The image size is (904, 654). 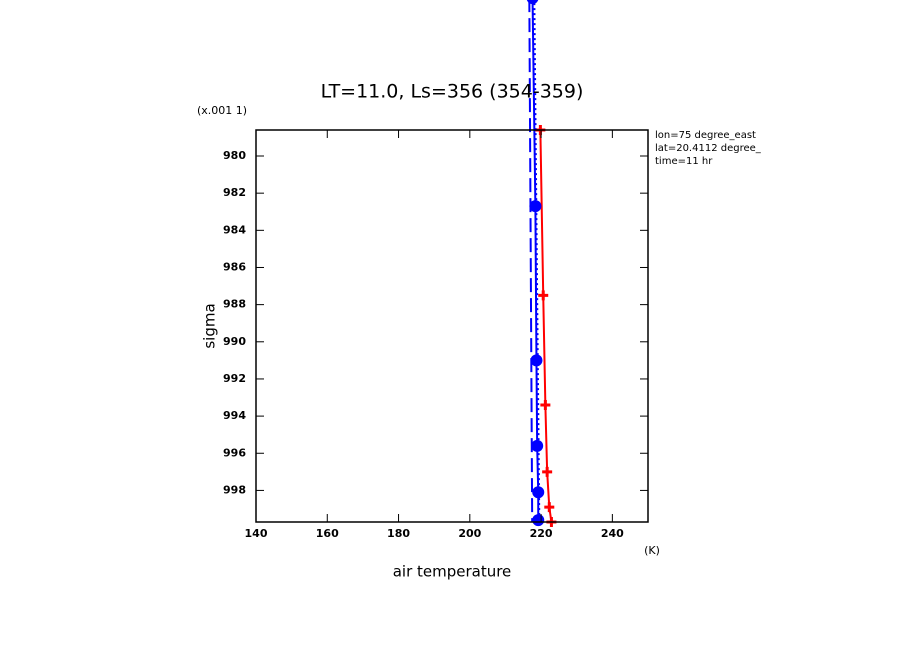 I want to click on y-scale-label: (x.001 1), so click(x=222, y=110).